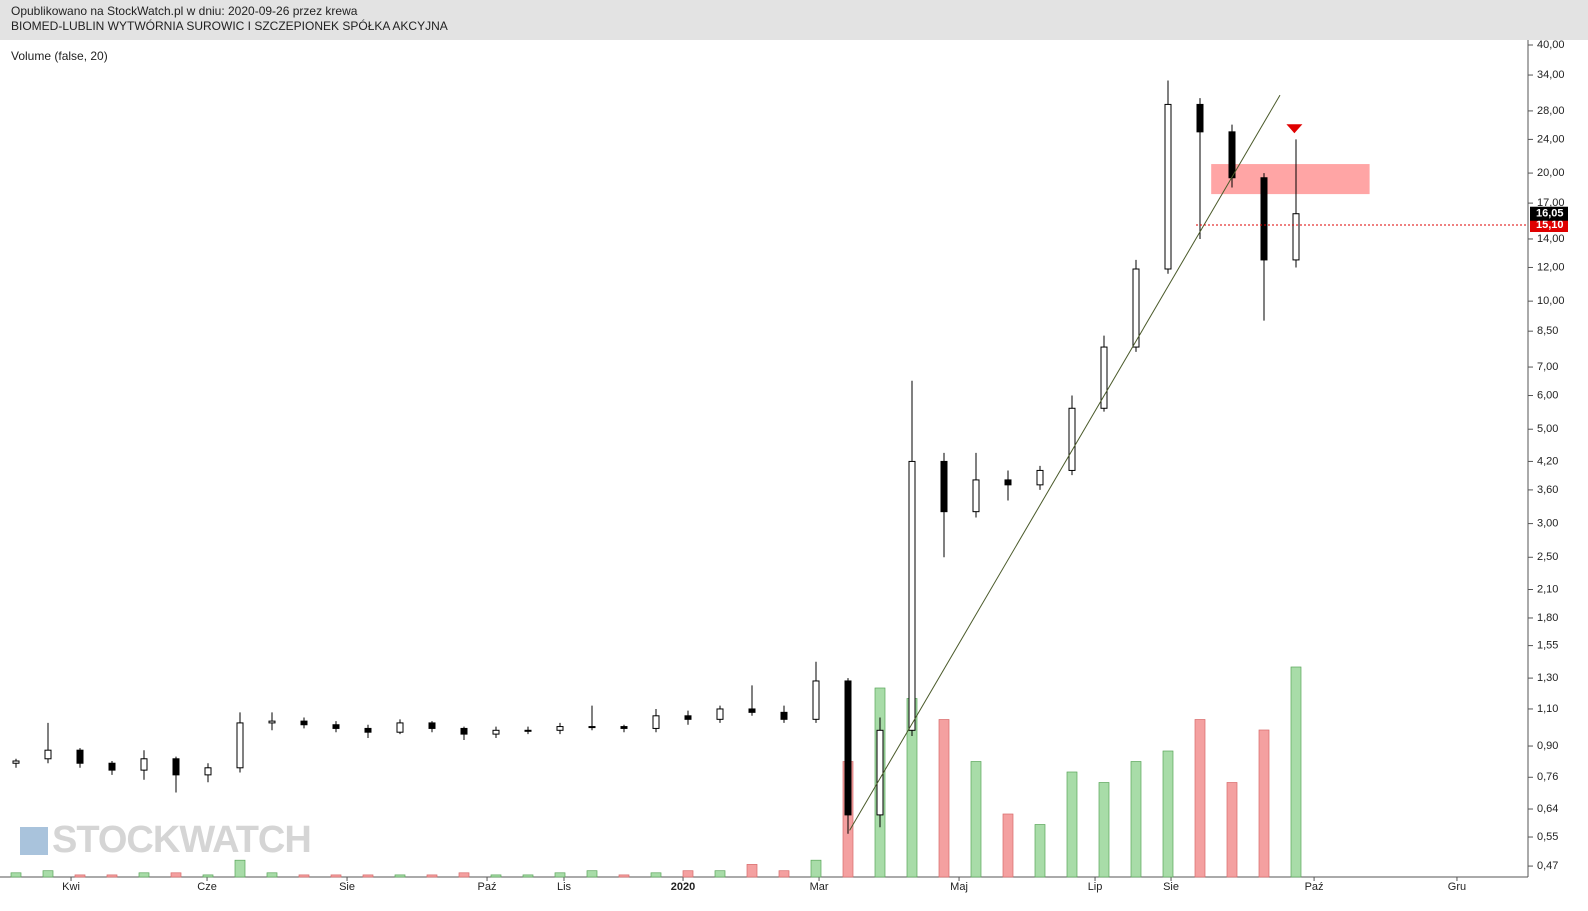 This screenshot has height=911, width=1588. What do you see at coordinates (1547, 331) in the screenshot?
I see `y-tick-label: 8,50` at bounding box center [1547, 331].